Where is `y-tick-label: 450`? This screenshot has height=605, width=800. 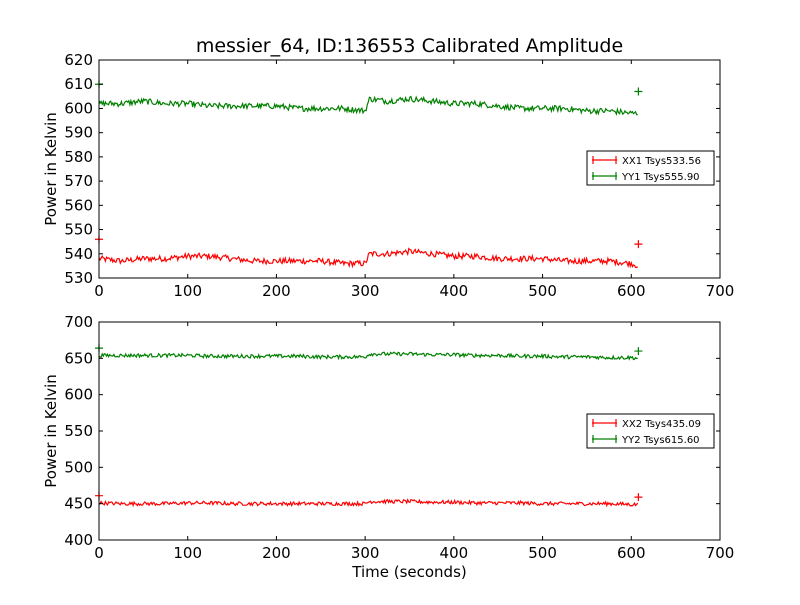
y-tick-label: 450 is located at coordinates (78, 504).